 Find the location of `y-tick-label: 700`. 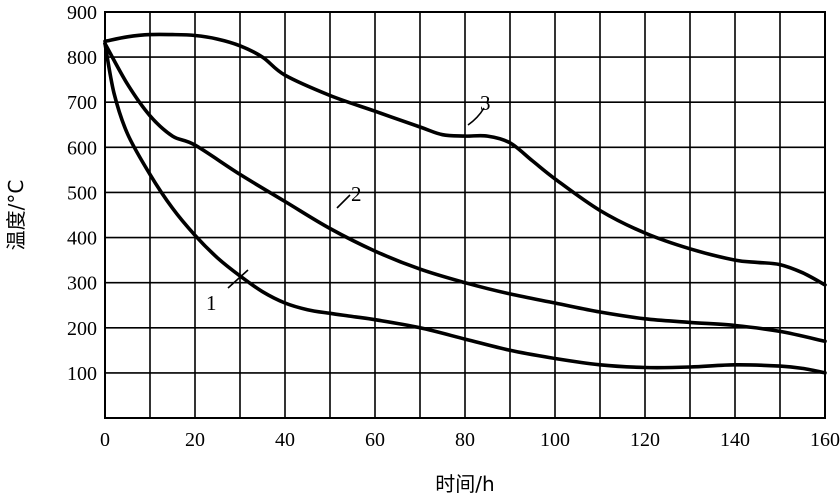

y-tick-label: 700 is located at coordinates (82, 103).